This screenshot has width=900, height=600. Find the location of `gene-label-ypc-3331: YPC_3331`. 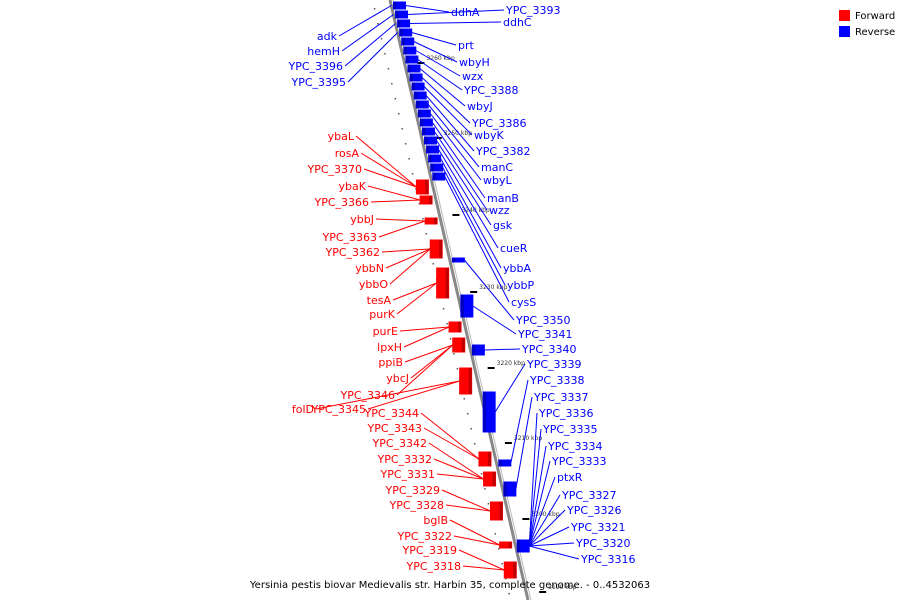

gene-label-ypc-3331: YPC_3331 is located at coordinates (407, 474).